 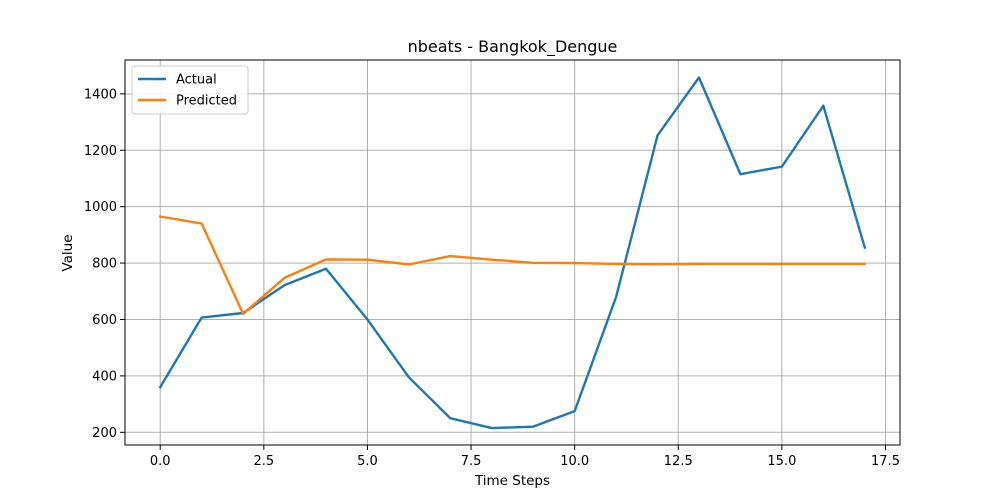 What do you see at coordinates (885, 461) in the screenshot?
I see `x-tick-label: 17.5` at bounding box center [885, 461].